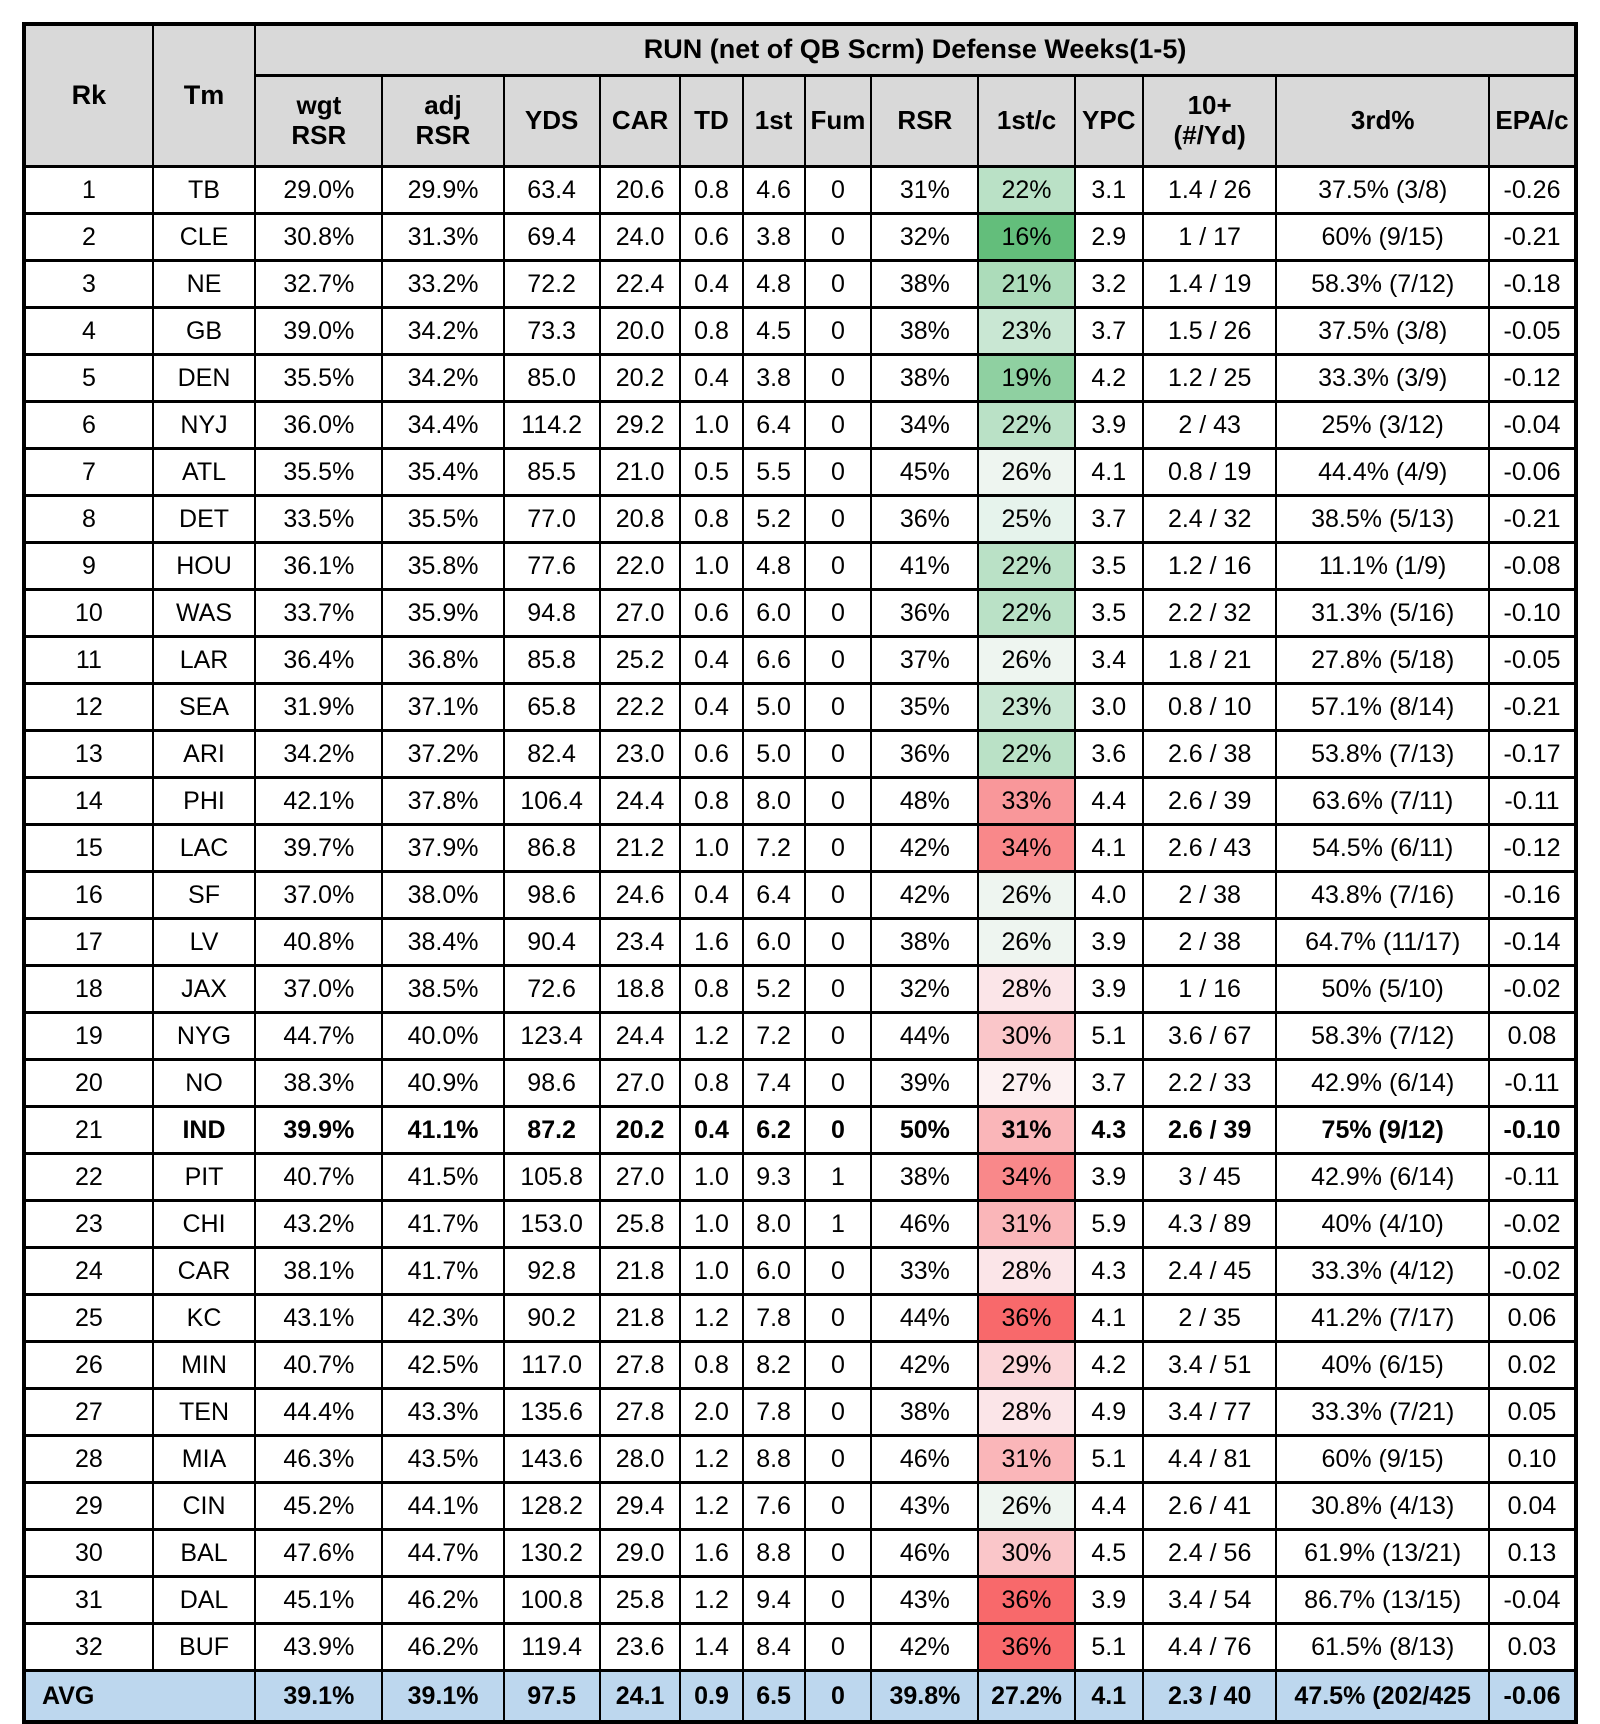 This screenshot has width=1600, height=1724. Describe the element at coordinates (1108, 190) in the screenshot. I see `cell-ypc: 3.1` at that location.